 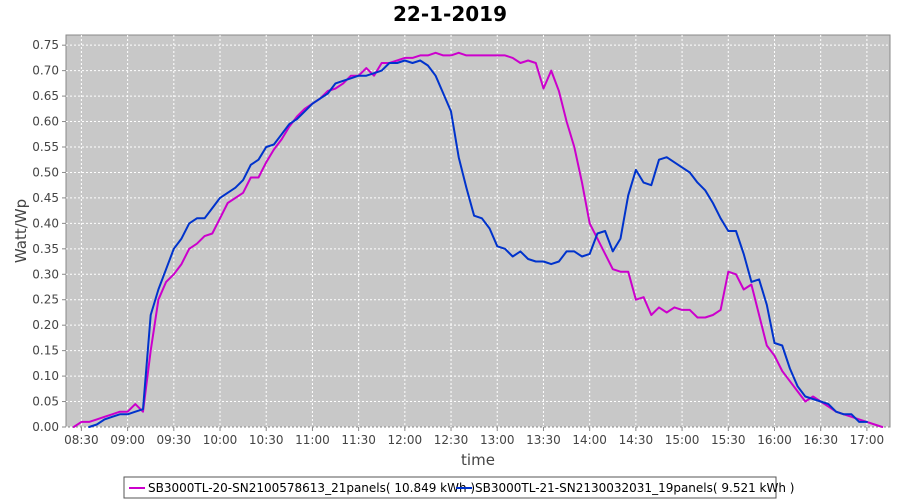 I want to click on y-tick-label: 0.20, so click(x=45, y=325).